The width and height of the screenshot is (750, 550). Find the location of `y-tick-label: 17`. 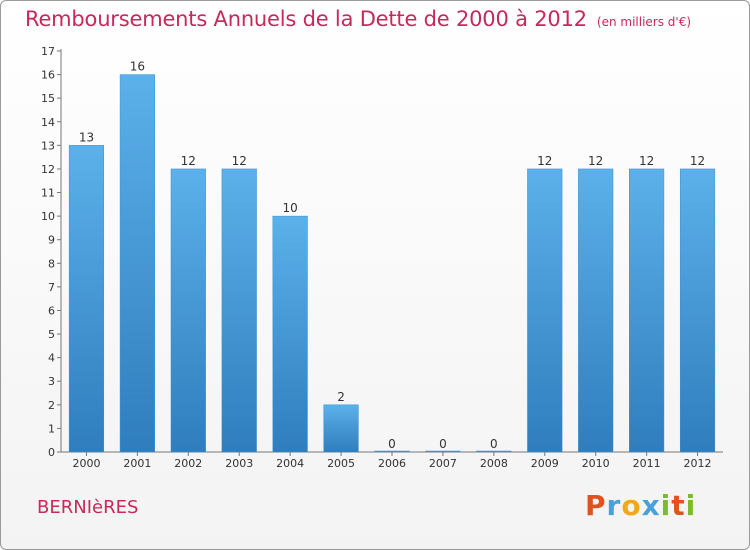

y-tick-label: 17 is located at coordinates (48, 51).